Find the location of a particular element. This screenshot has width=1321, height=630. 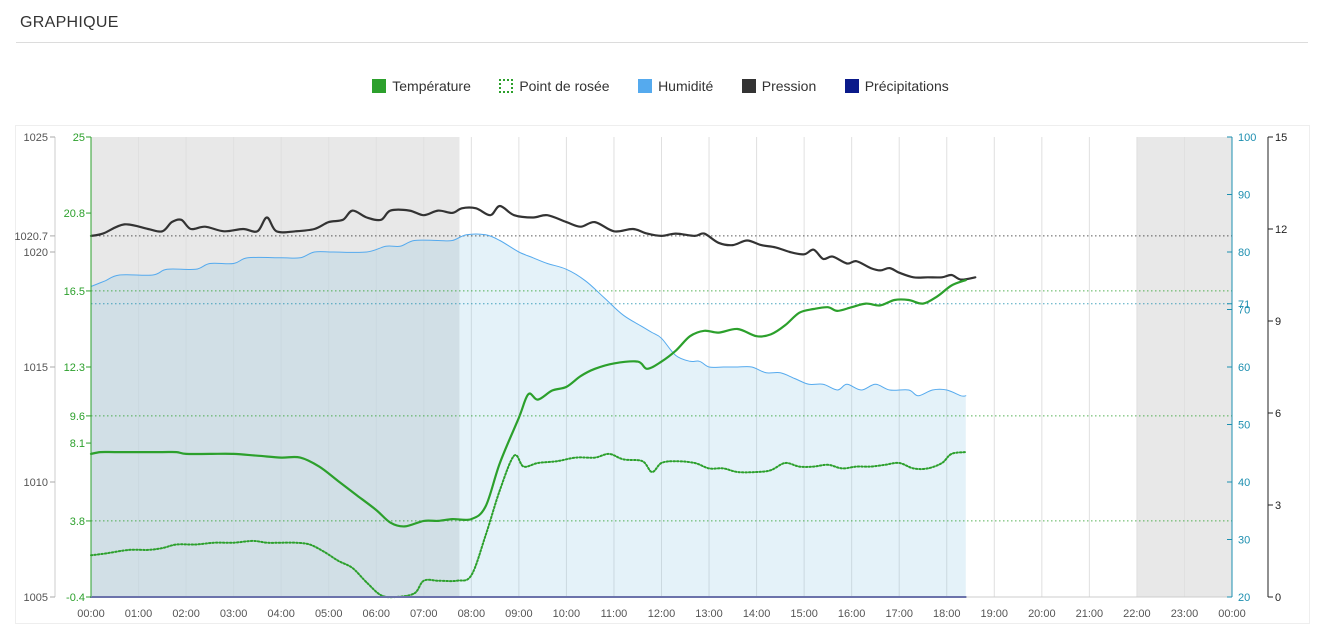

x-tick-label: 07:00 is located at coordinates (424, 614).